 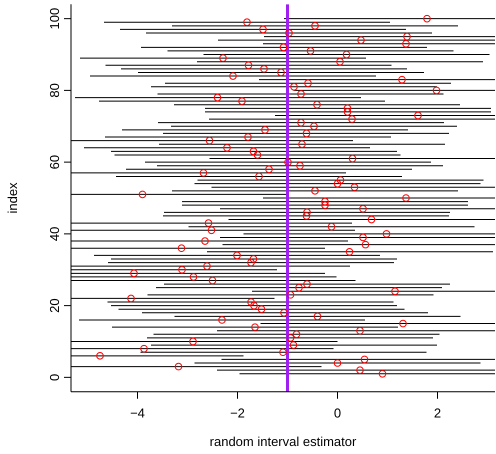 I want to click on y-tick-label: 0, so click(x=54, y=377).